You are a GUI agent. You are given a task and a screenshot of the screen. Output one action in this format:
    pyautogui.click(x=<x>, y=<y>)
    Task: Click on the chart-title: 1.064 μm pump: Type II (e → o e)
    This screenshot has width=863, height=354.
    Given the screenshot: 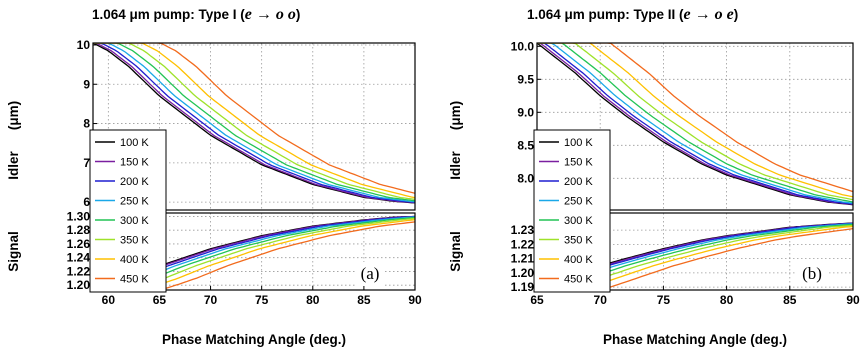 What is the action you would take?
    pyautogui.click(x=632, y=14)
    